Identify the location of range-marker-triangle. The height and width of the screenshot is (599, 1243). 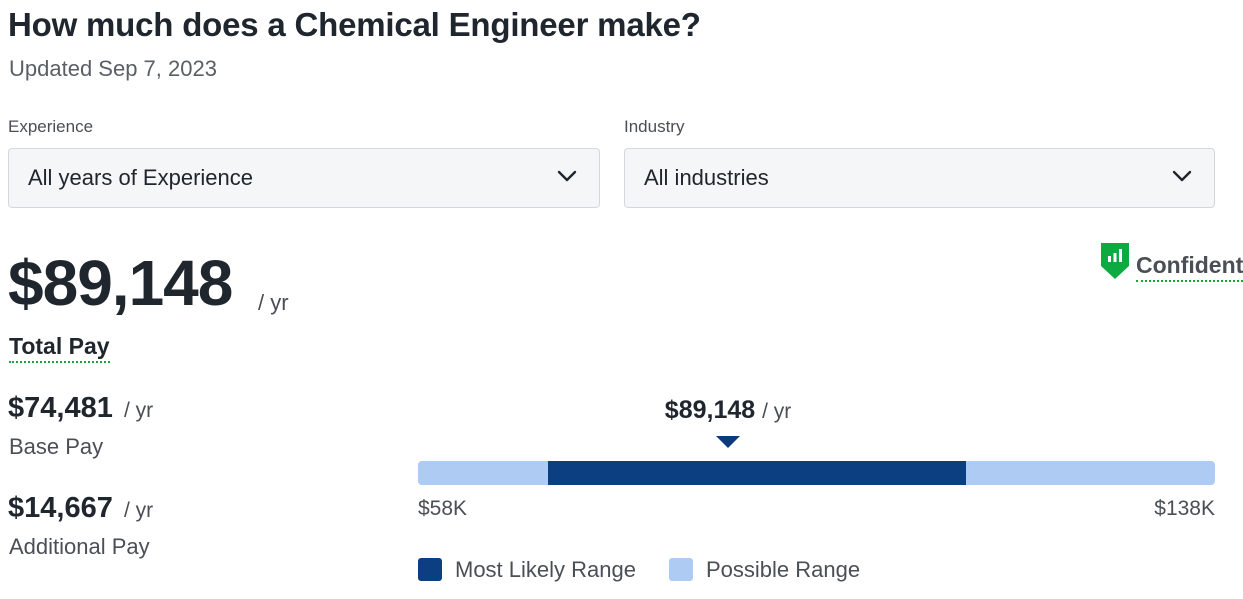
(728, 442).